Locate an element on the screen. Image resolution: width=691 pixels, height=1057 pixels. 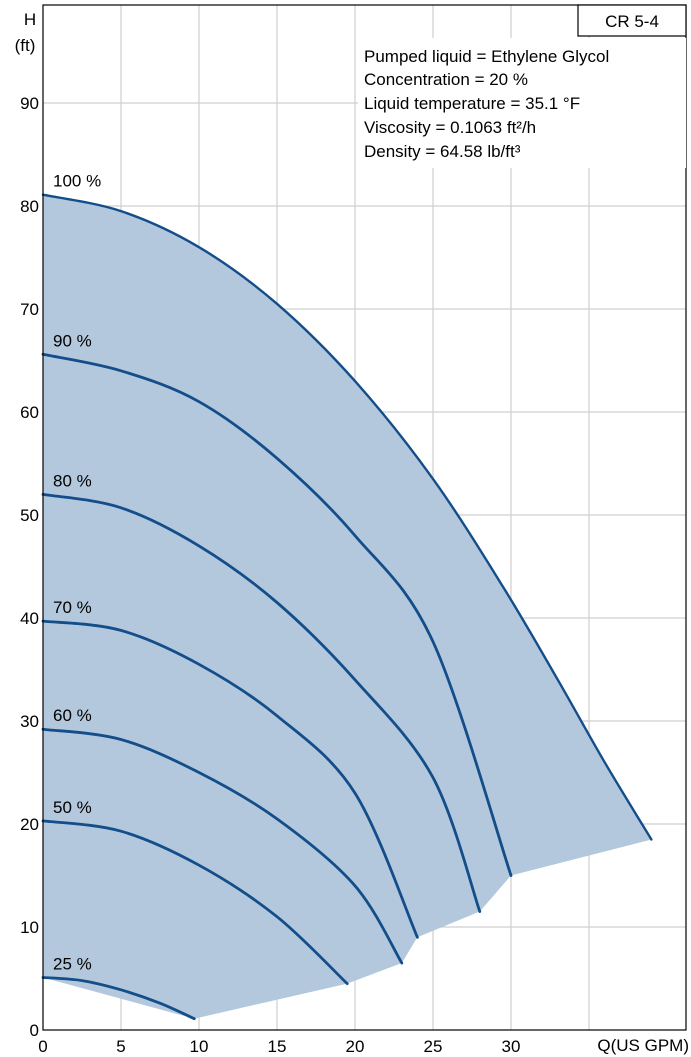
curve-label-100-percent: 100 % is located at coordinates (77, 181).